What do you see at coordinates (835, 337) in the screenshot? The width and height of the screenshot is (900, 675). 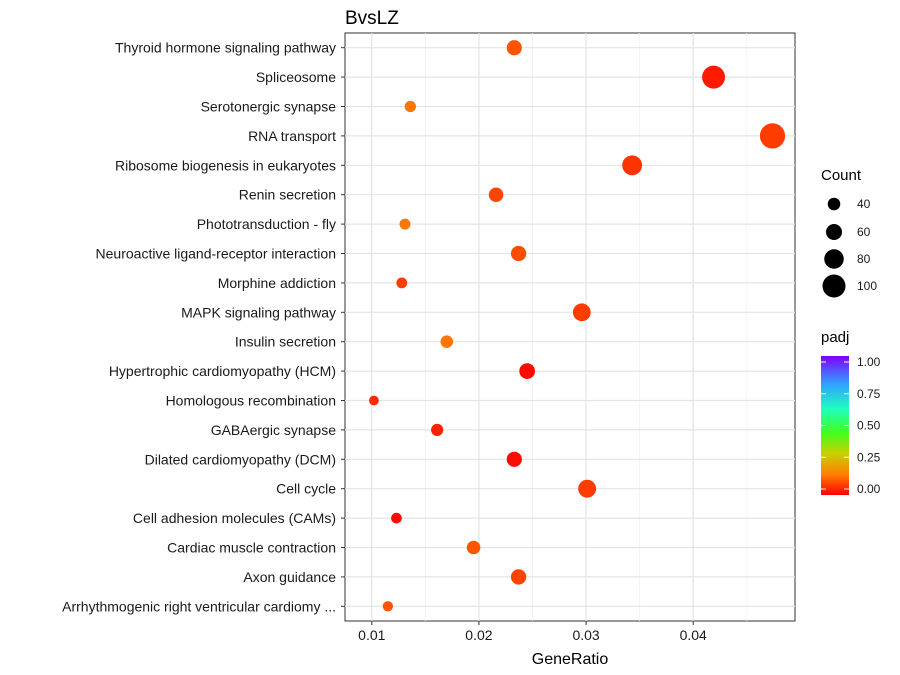 I see `padj-legend-title: padj` at bounding box center [835, 337].